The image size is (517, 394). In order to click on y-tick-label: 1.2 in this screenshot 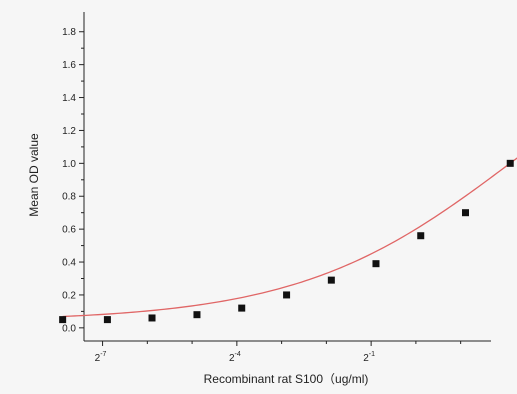, I will do `click(69, 131)`.